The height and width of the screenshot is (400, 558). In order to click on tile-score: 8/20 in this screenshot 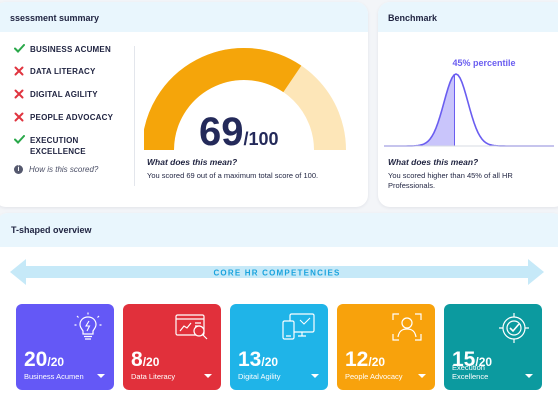, I will do `click(145, 360)`.